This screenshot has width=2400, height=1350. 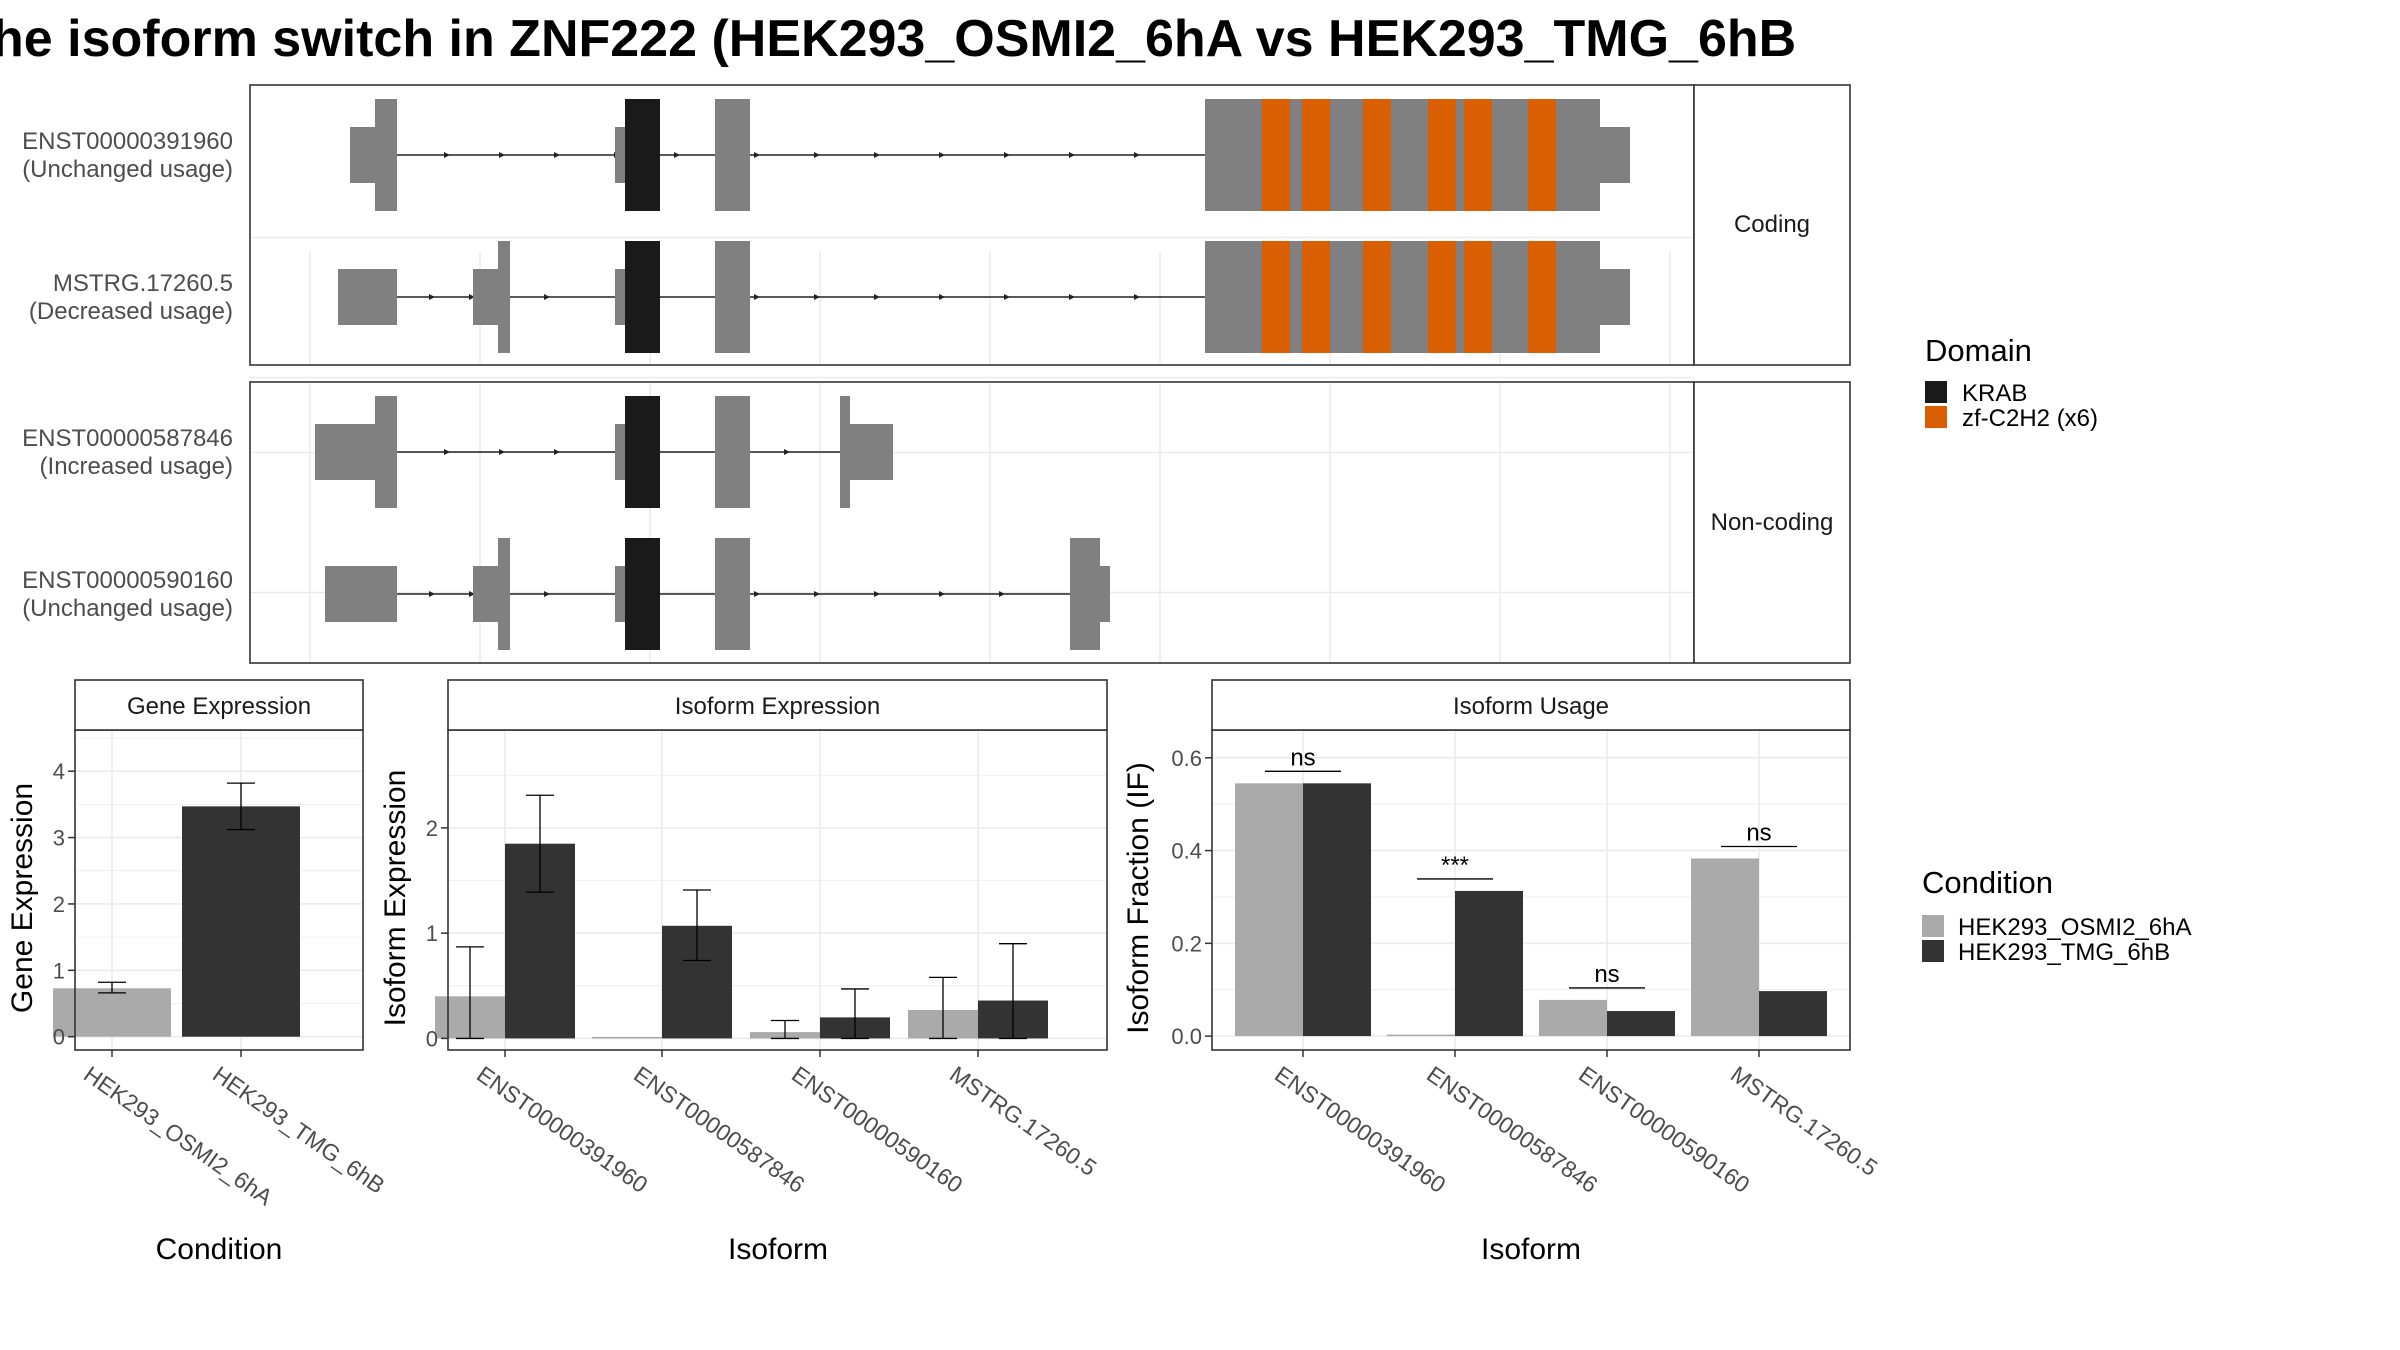 What do you see at coordinates (112, 987) in the screenshot?
I see `error-HEK293_OSMI2_6hA` at bounding box center [112, 987].